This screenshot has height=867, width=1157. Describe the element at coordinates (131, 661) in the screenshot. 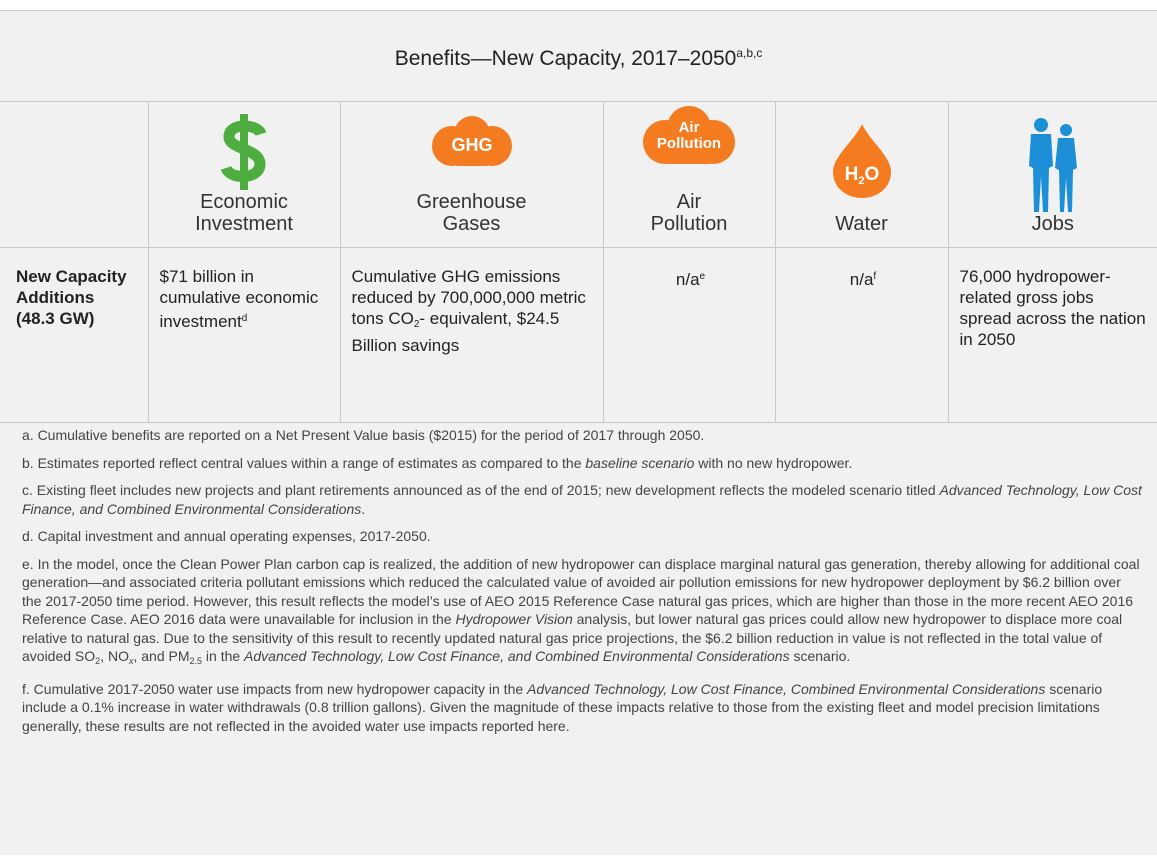

I see `text: x` at that location.